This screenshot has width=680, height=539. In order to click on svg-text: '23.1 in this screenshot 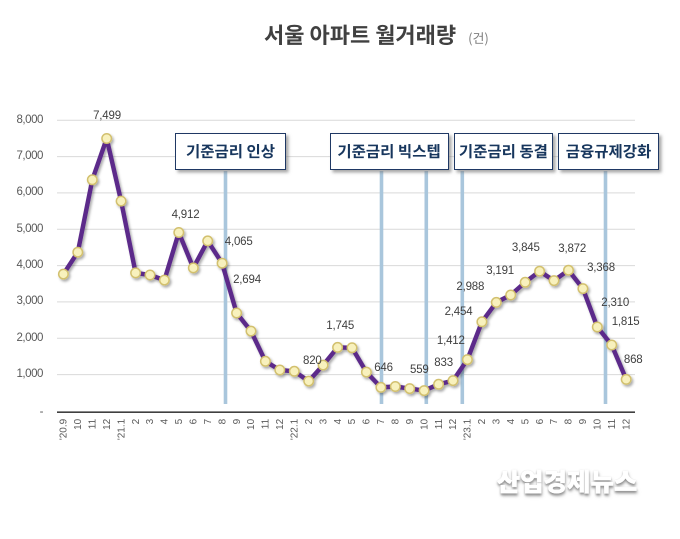, I will do `click(468, 429)`.